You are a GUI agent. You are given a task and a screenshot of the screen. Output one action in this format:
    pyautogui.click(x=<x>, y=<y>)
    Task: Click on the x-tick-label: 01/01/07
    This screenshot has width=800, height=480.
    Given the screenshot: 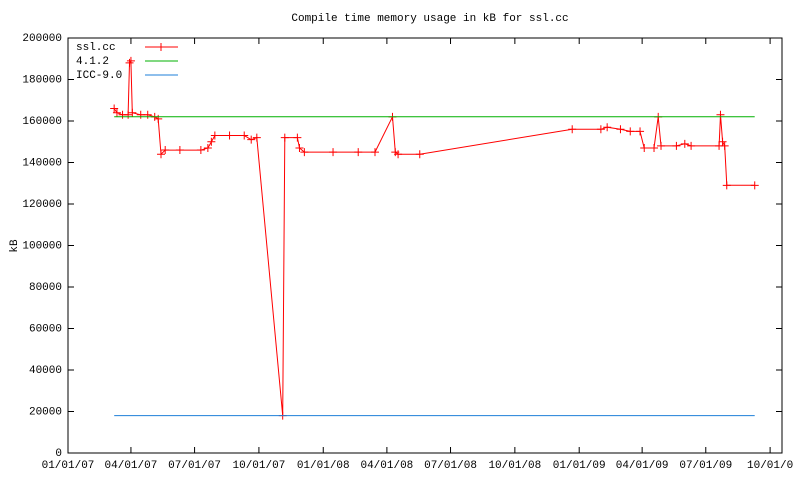 What is the action you would take?
    pyautogui.click(x=68, y=466)
    